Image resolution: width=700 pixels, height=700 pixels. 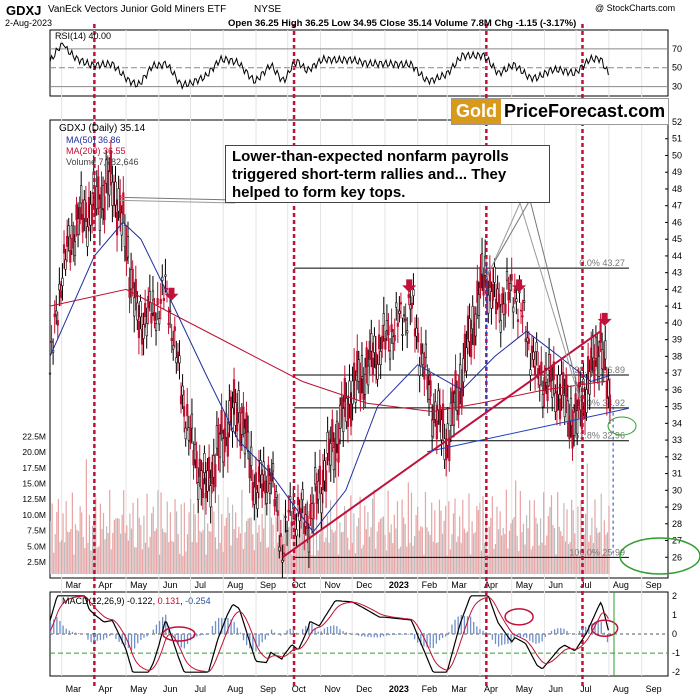 I want to click on x-tick-label-bottom: Nov, so click(x=332, y=689).